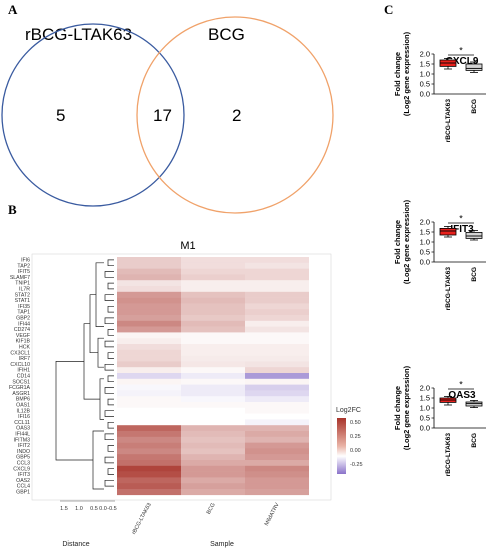  Describe the element at coordinates (22, 330) in the screenshot. I see `gene-label: CD274` at that location.